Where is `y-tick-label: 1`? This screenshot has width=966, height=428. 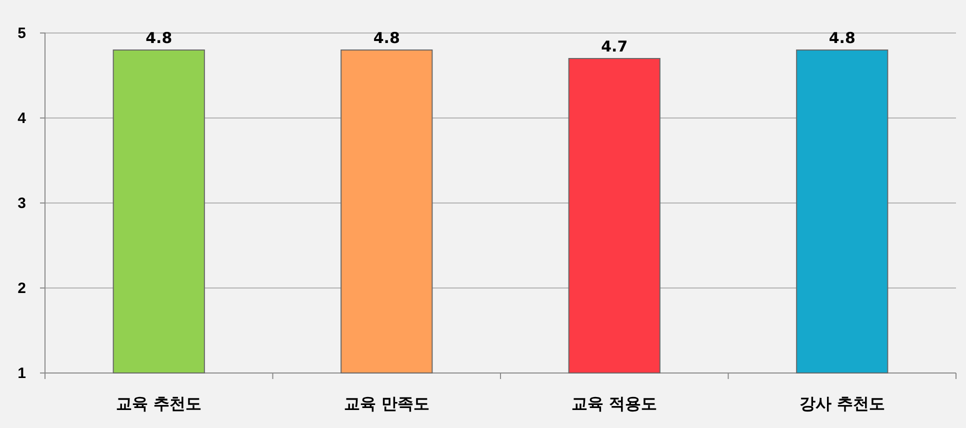
y-tick-label: 1 is located at coordinates (22, 373).